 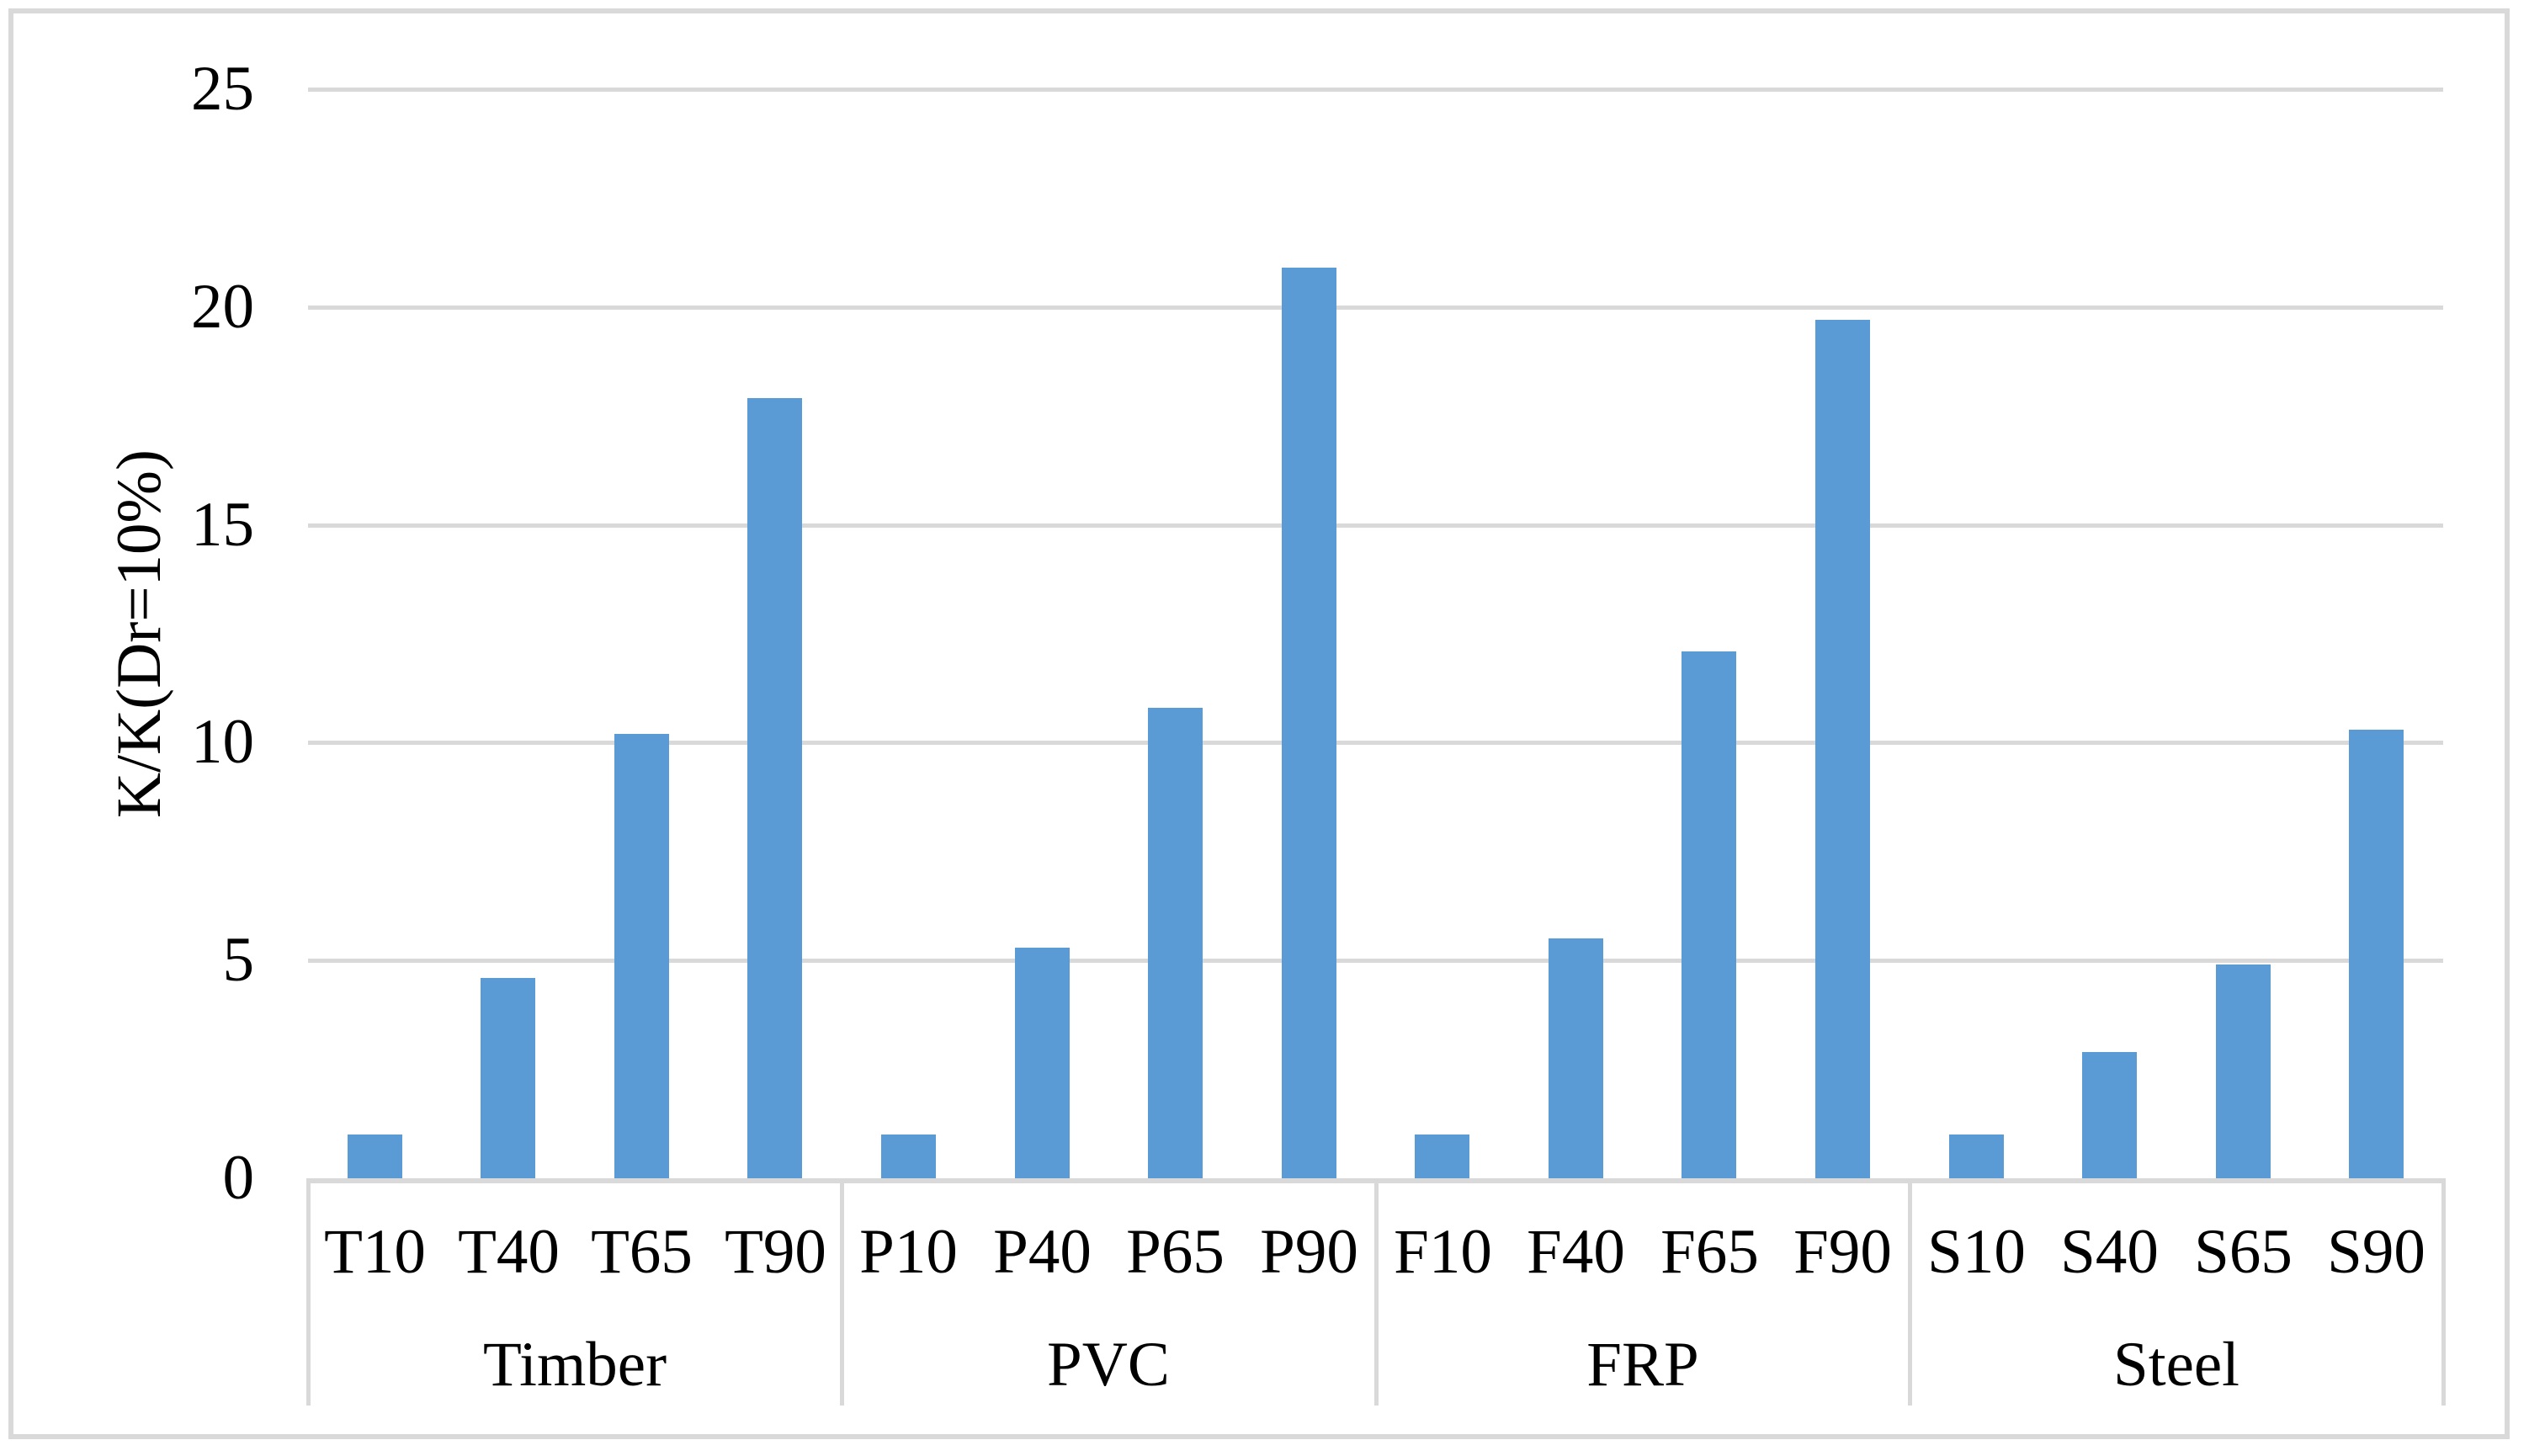 I want to click on category-label-F40: F40, so click(x=1576, y=1252).